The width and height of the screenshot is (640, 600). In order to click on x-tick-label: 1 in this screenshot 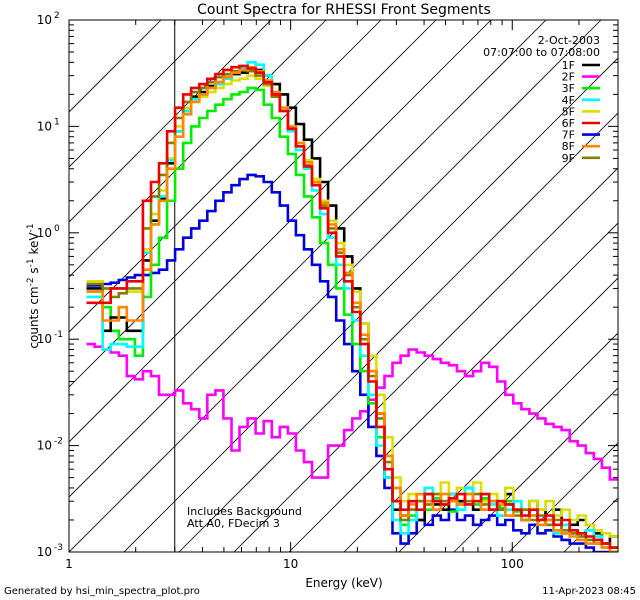, I will do `click(69, 564)`.